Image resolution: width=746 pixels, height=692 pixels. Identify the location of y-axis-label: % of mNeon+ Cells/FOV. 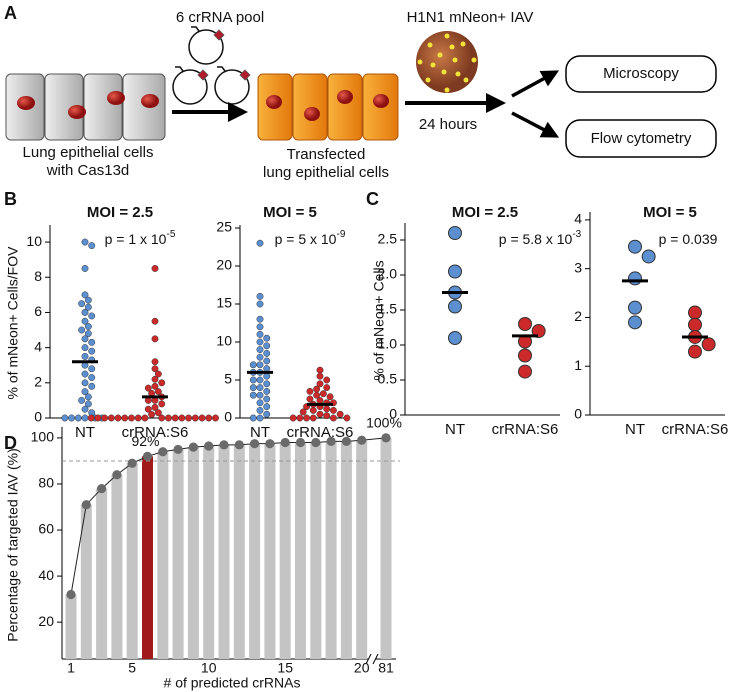
(13, 323).